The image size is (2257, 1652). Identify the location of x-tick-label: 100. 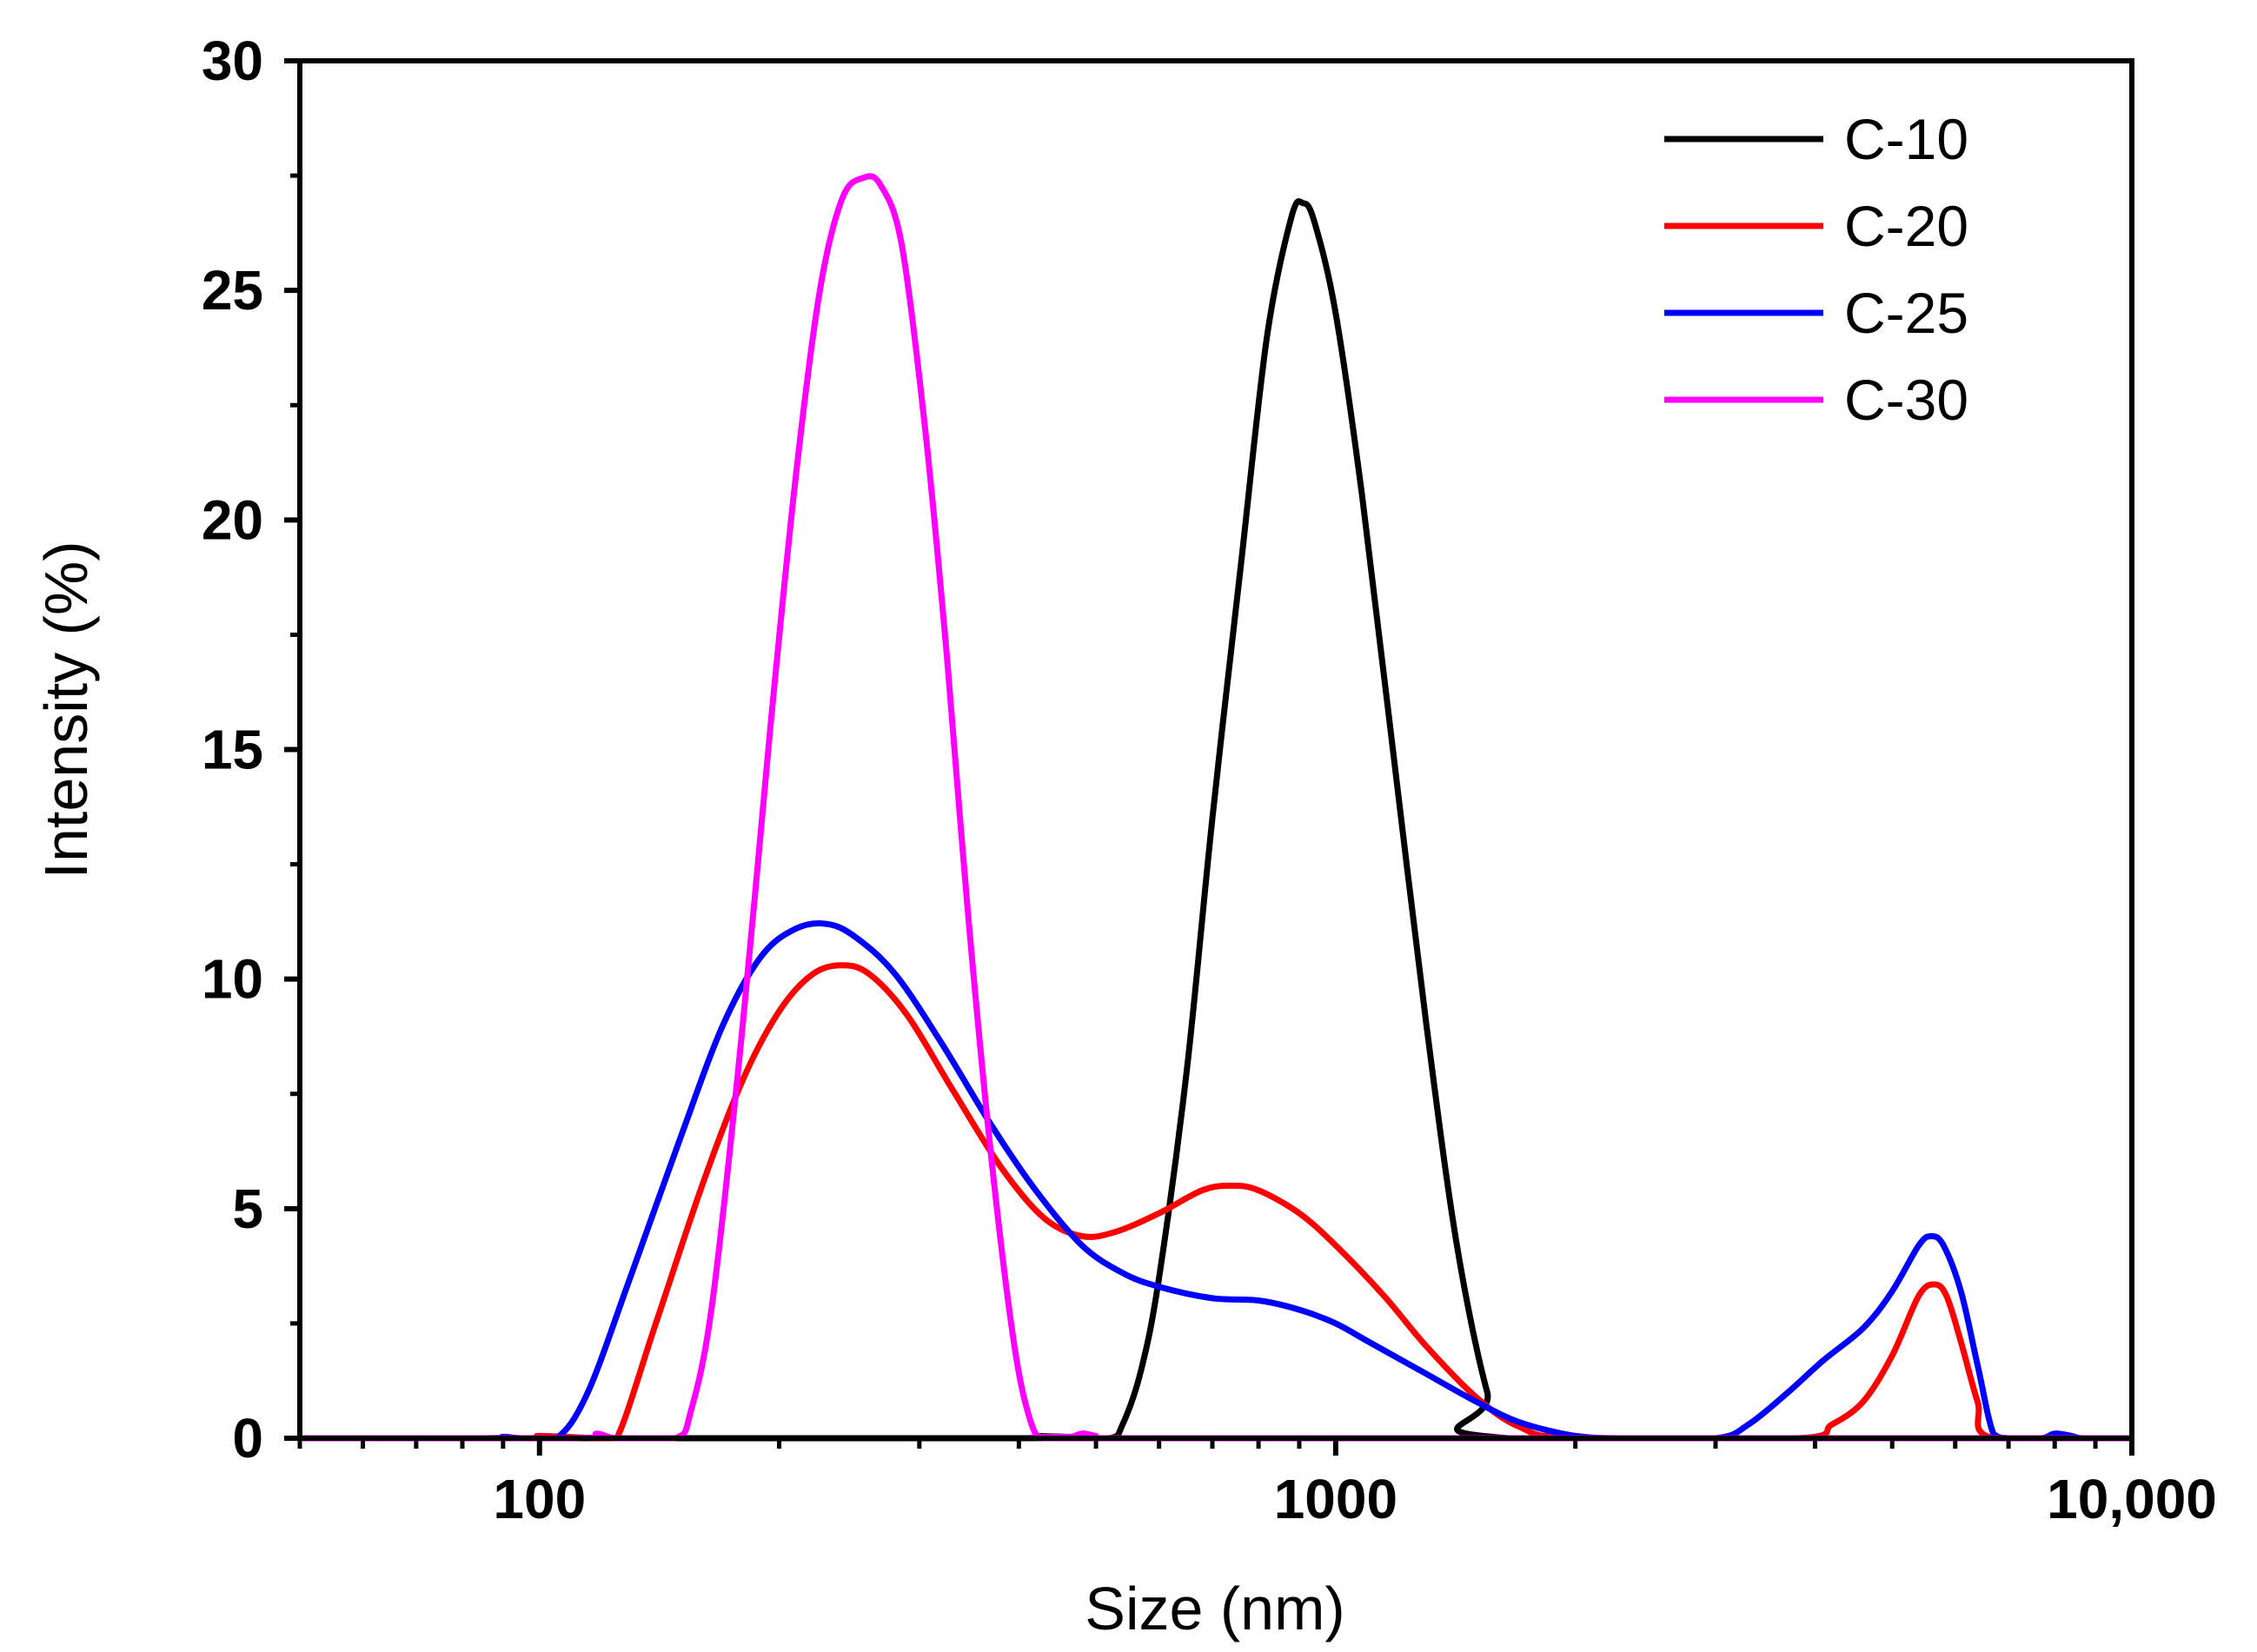
(539, 1499).